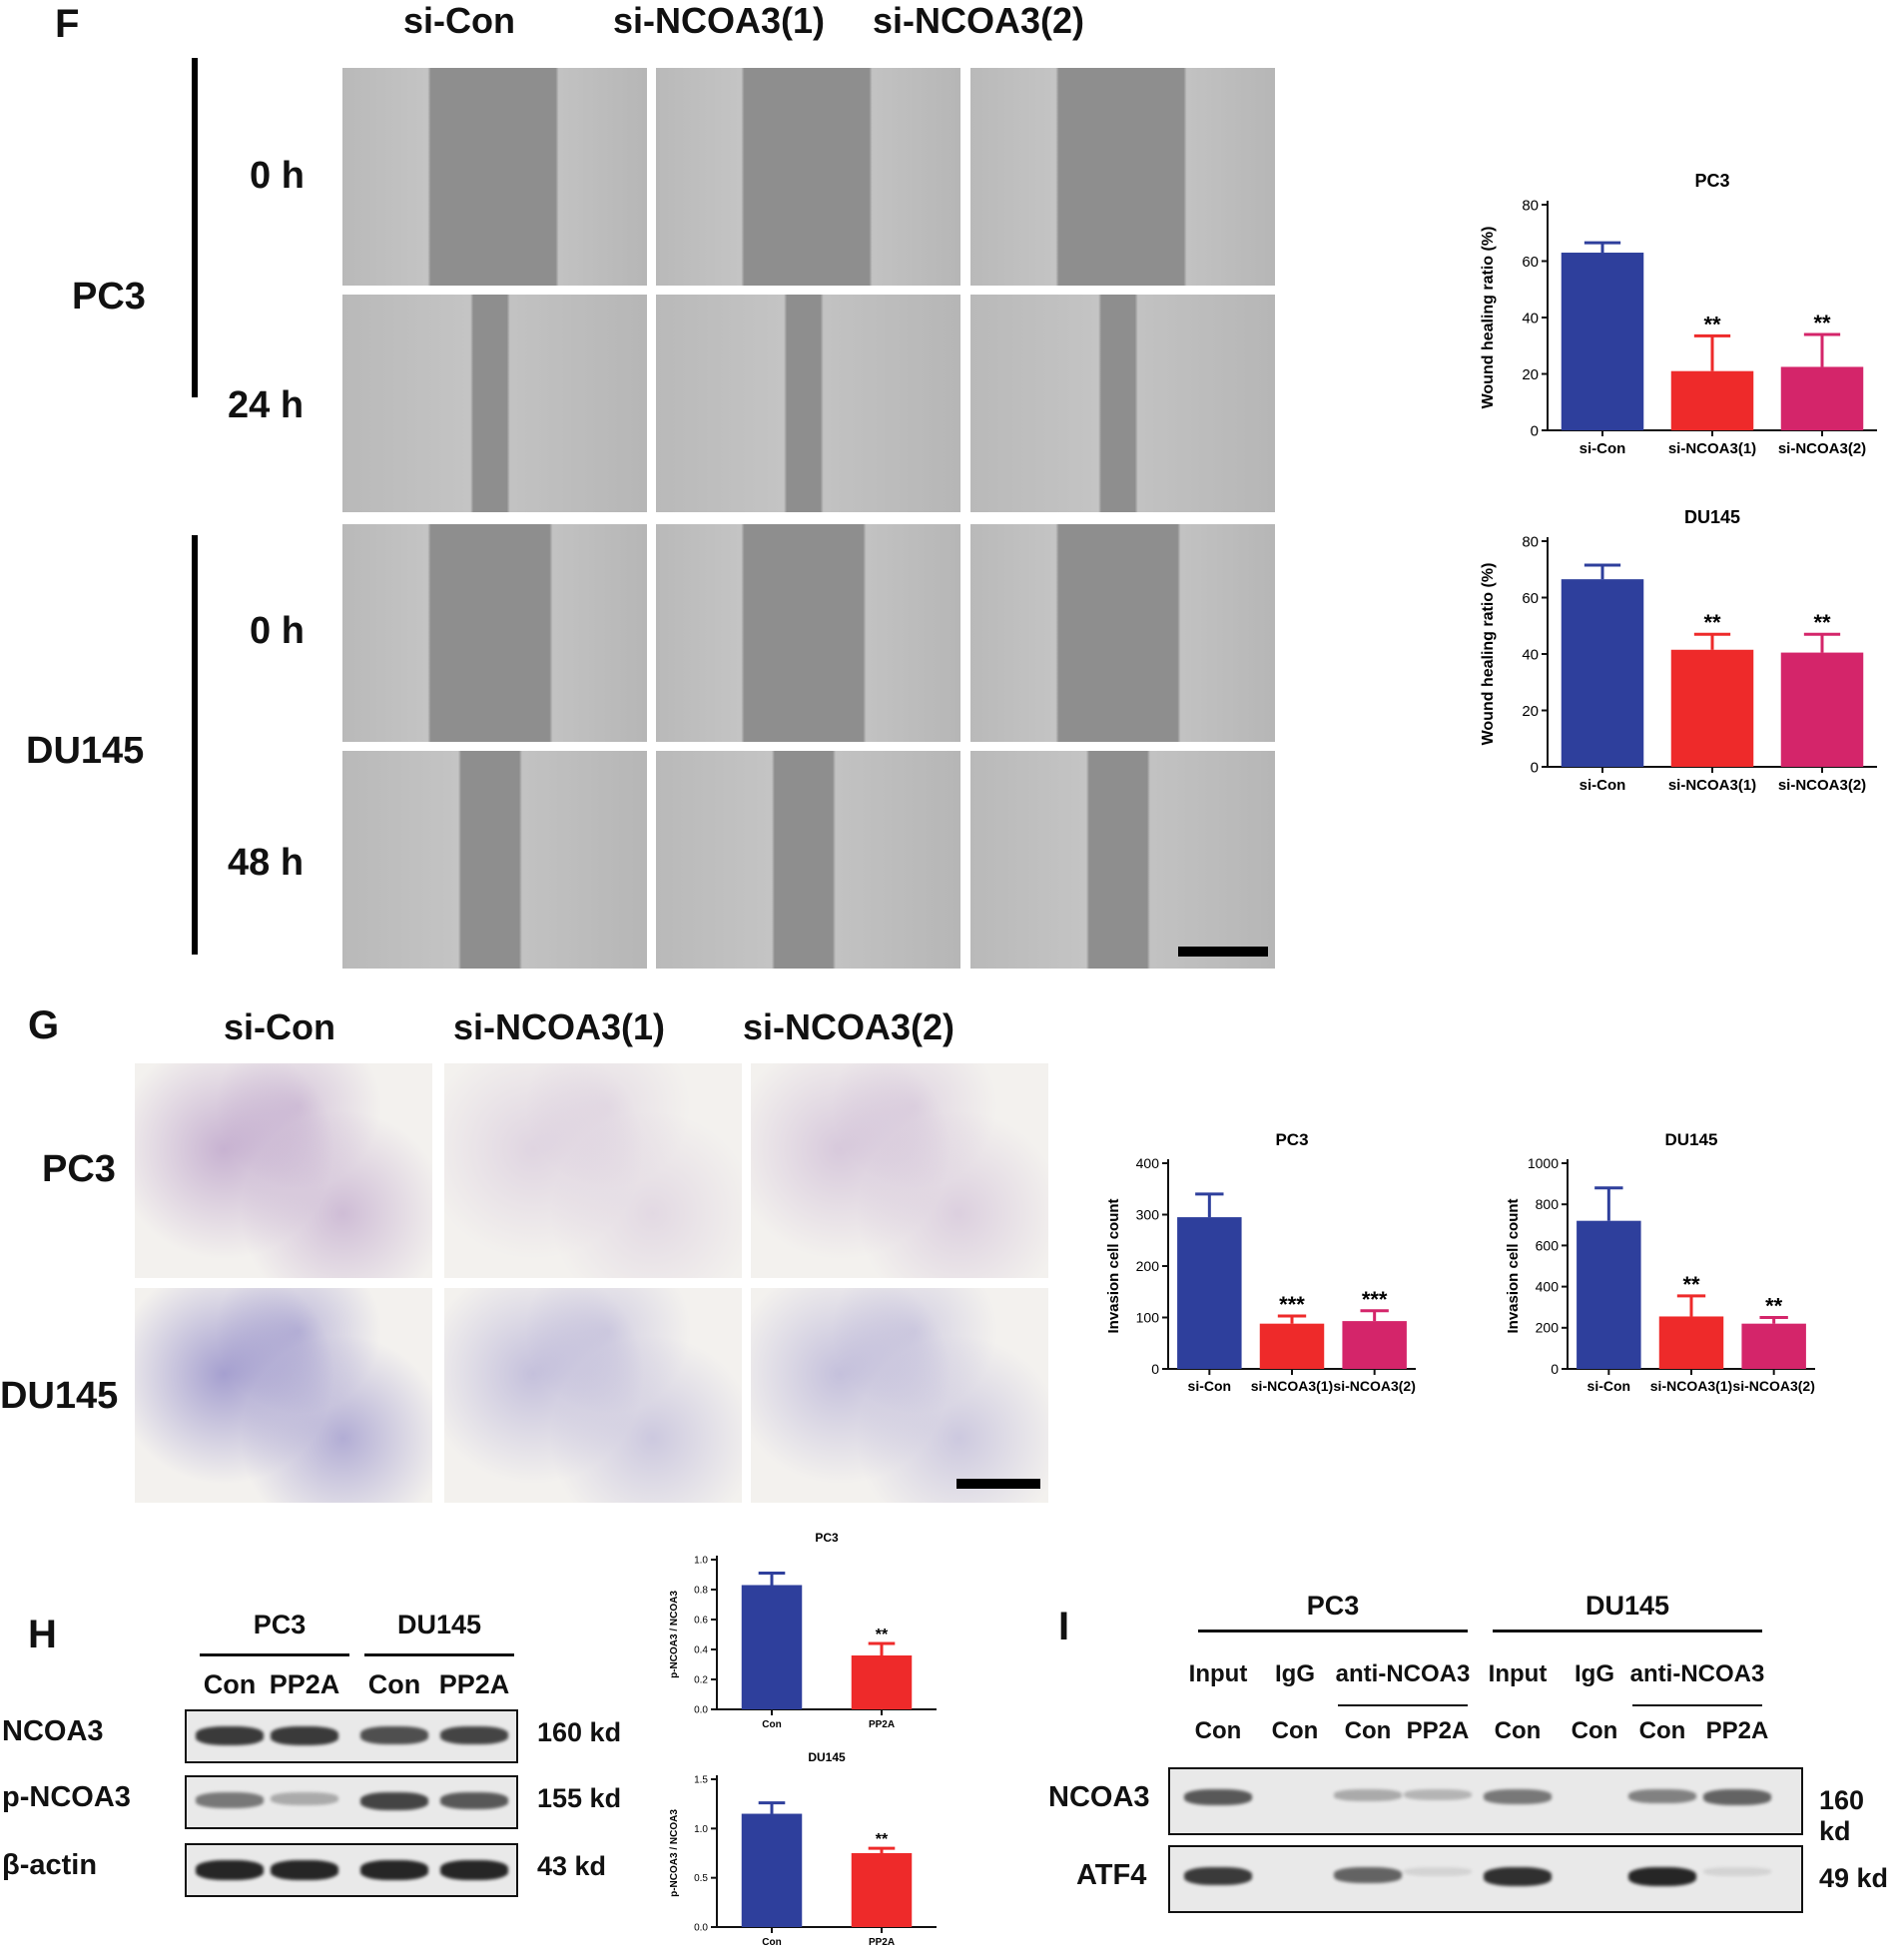 This screenshot has height=1960, width=1902. I want to click on wound-image-r2-c2, so click(1122, 633).